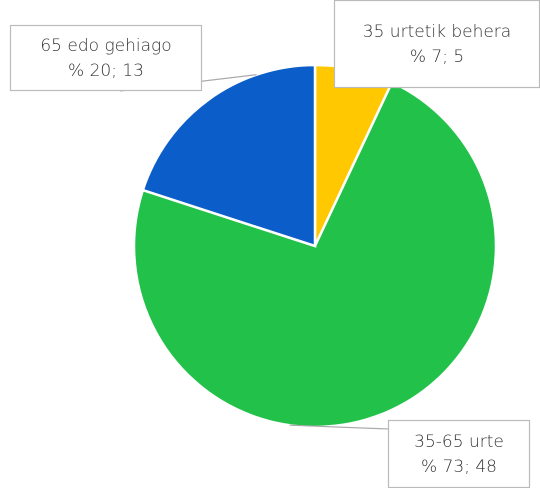 The height and width of the screenshot is (488, 540). I want to click on data-label: 35 urtetik behera % 7; 5, so click(436, 44).